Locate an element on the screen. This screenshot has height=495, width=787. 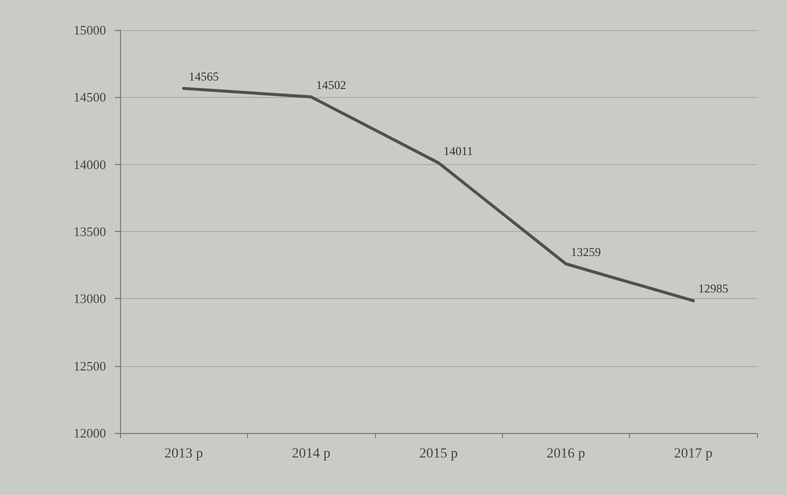
y-tick-label: 14000 is located at coordinates (90, 164).